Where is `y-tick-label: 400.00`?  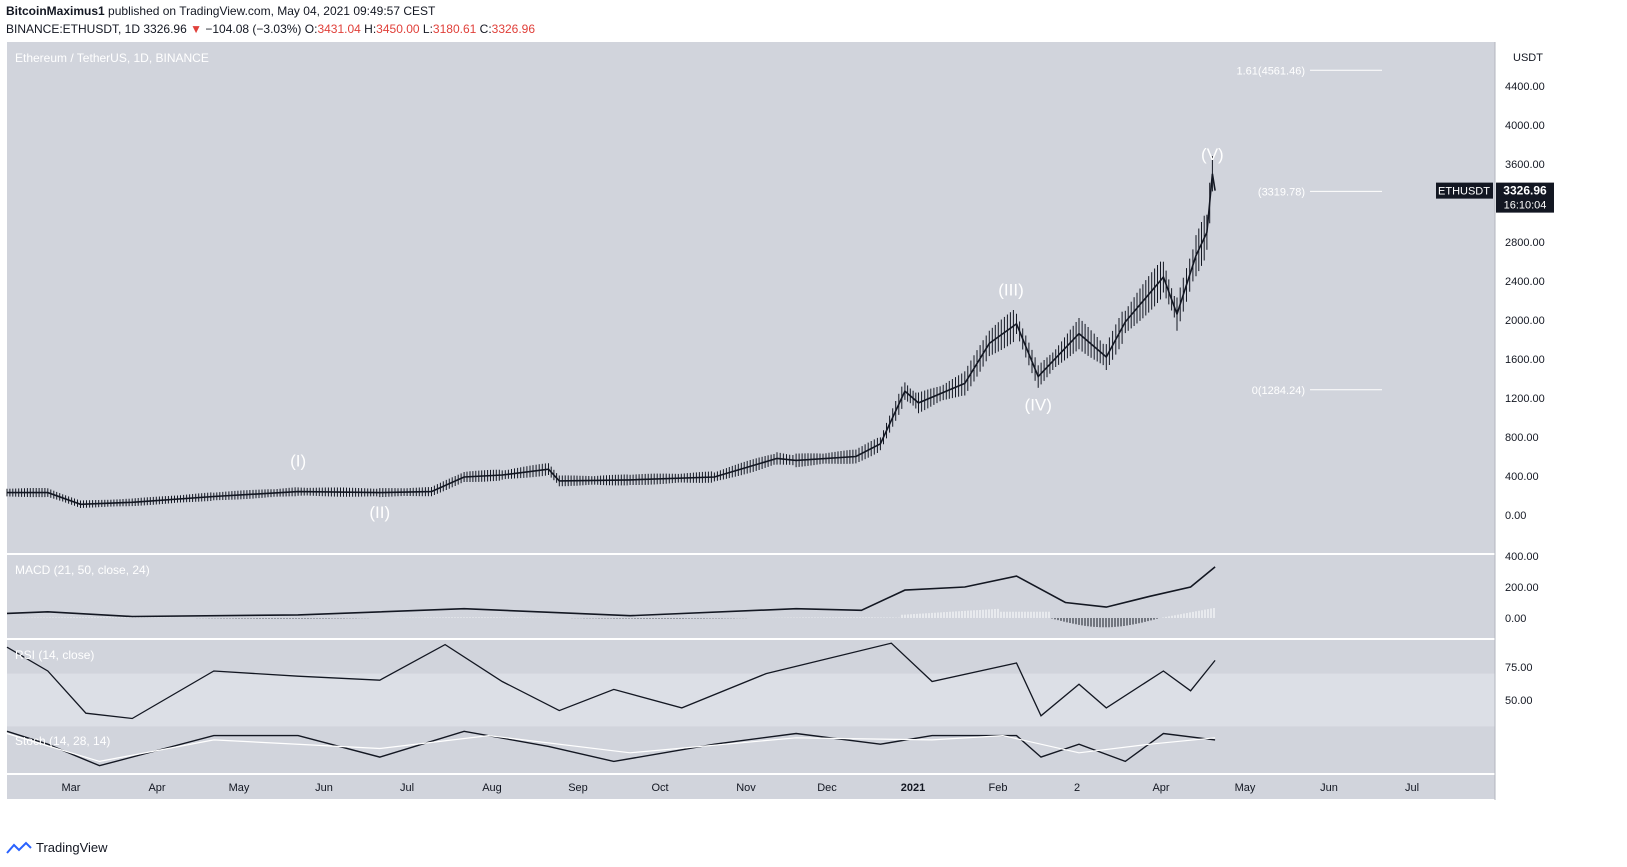
y-tick-label: 400.00 is located at coordinates (1522, 477).